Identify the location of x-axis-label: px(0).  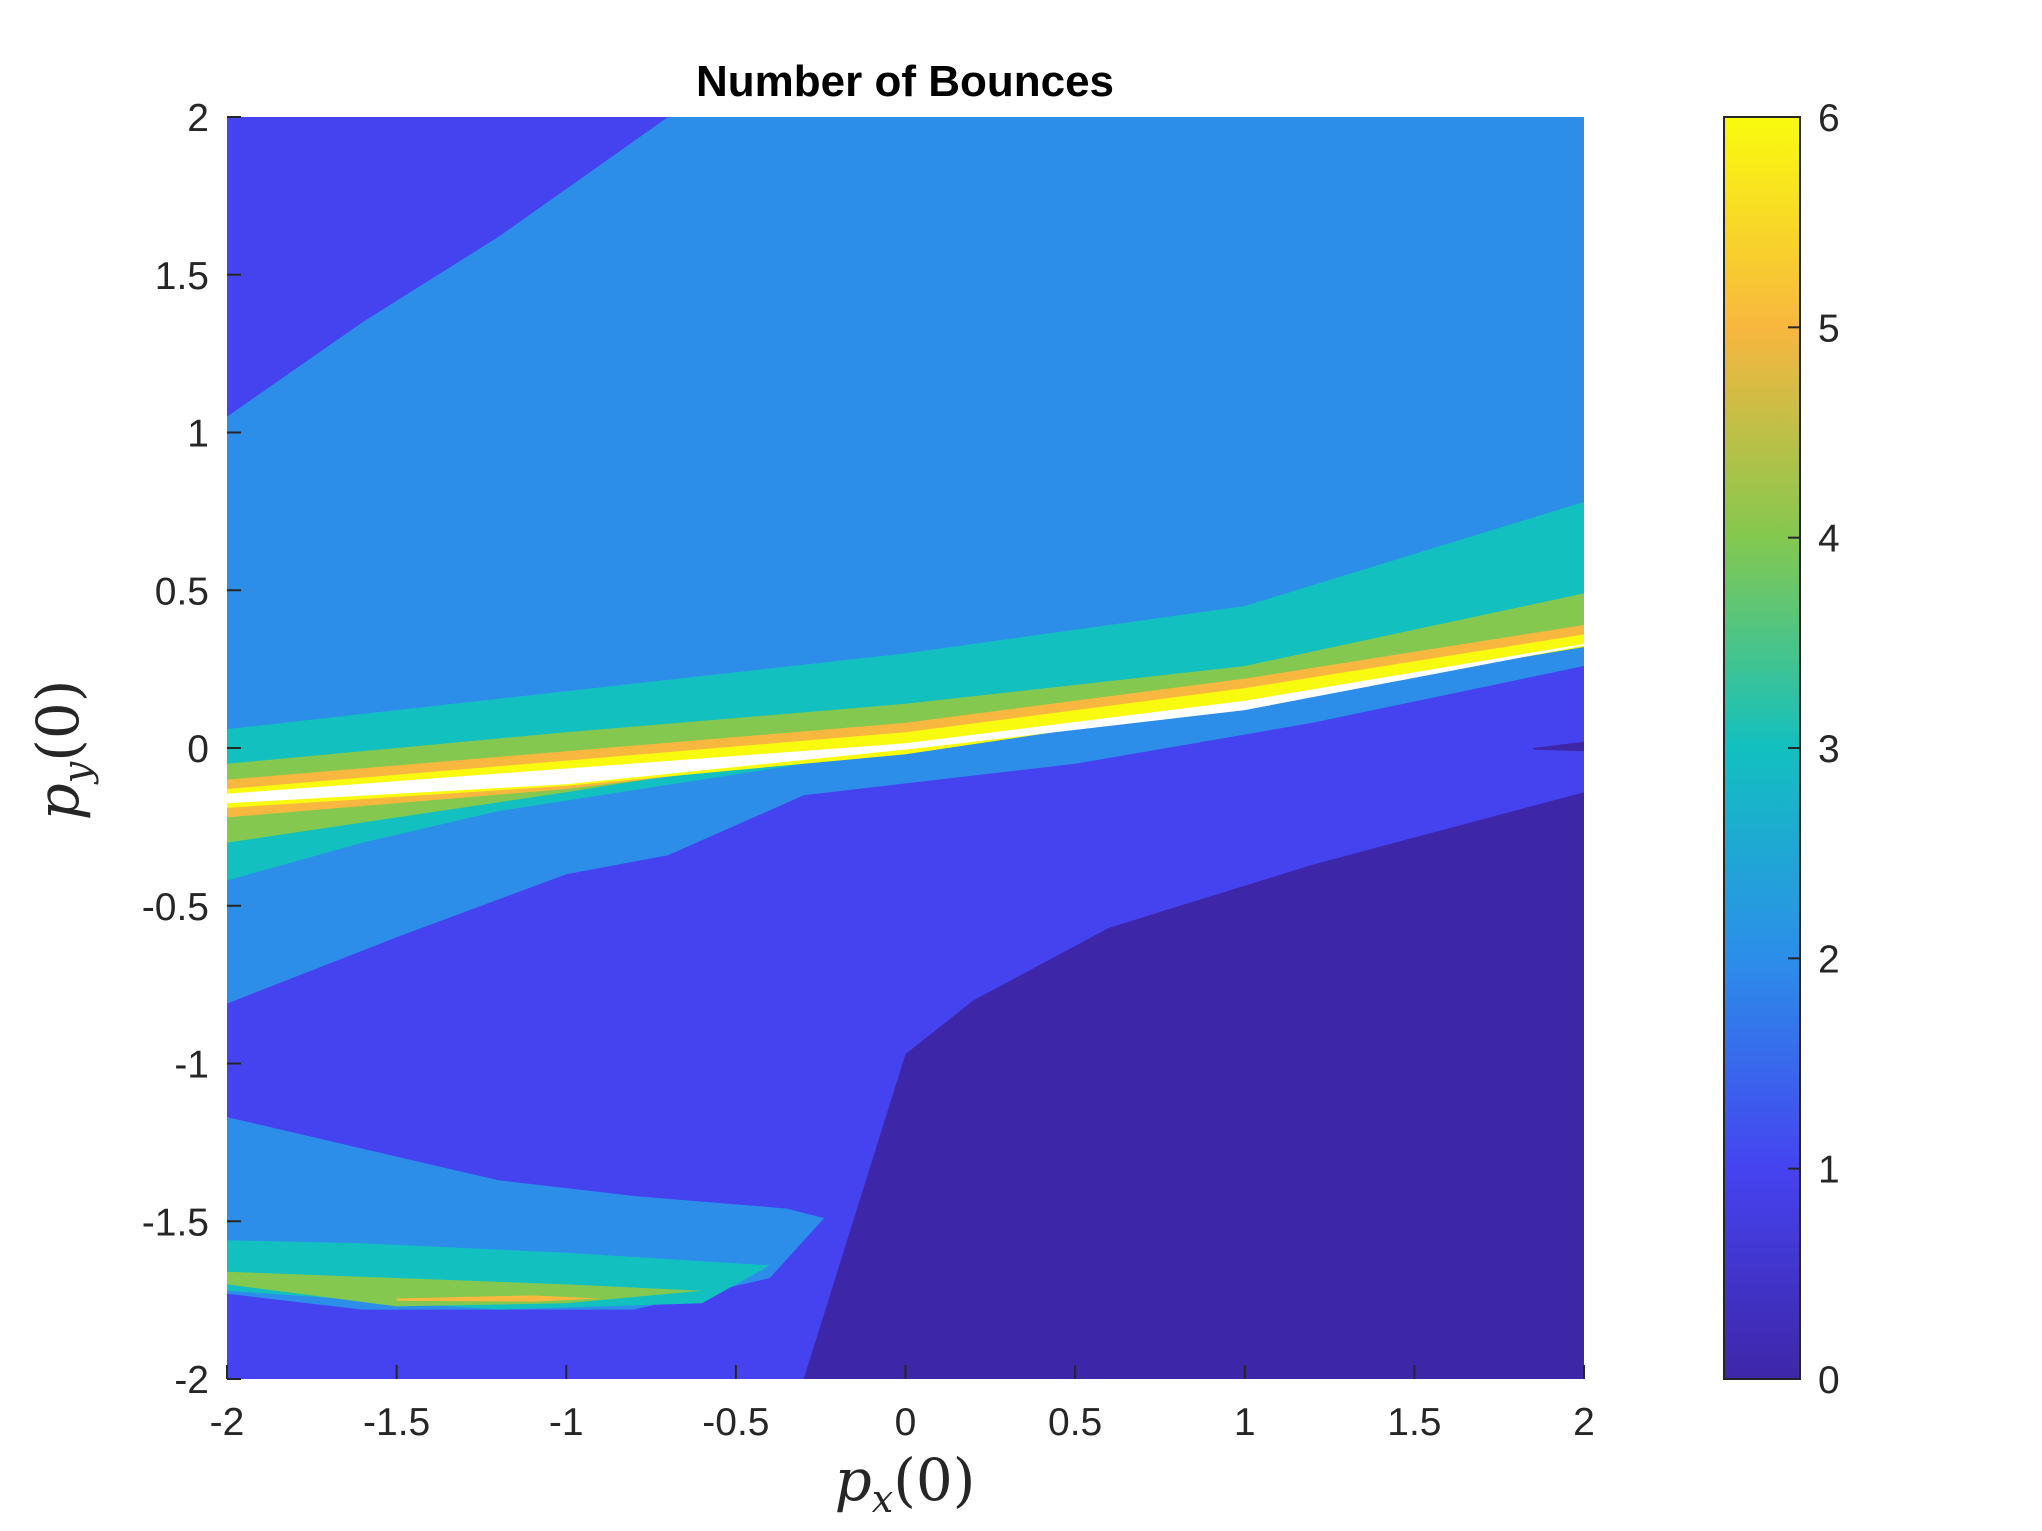
(905, 1483).